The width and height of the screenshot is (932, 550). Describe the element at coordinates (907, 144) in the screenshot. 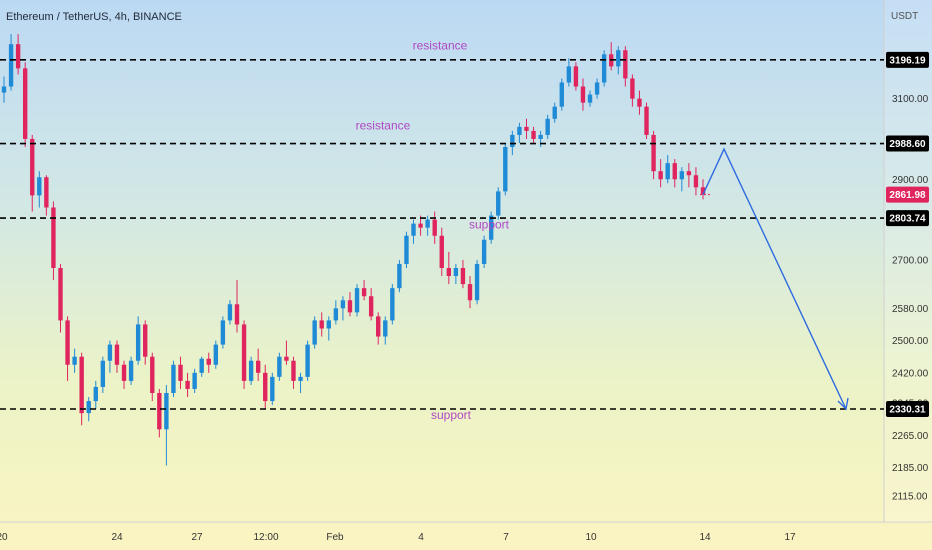

I see `level-price-label: 2988.60` at that location.